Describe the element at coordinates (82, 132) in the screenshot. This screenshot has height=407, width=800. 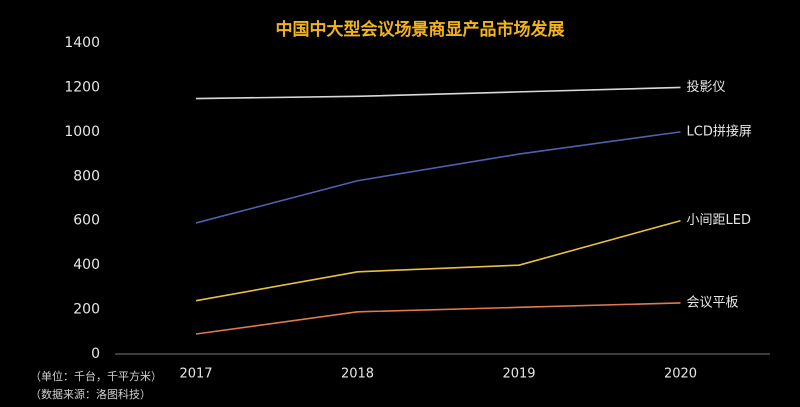
I see `y-tick-label: 1000` at that location.